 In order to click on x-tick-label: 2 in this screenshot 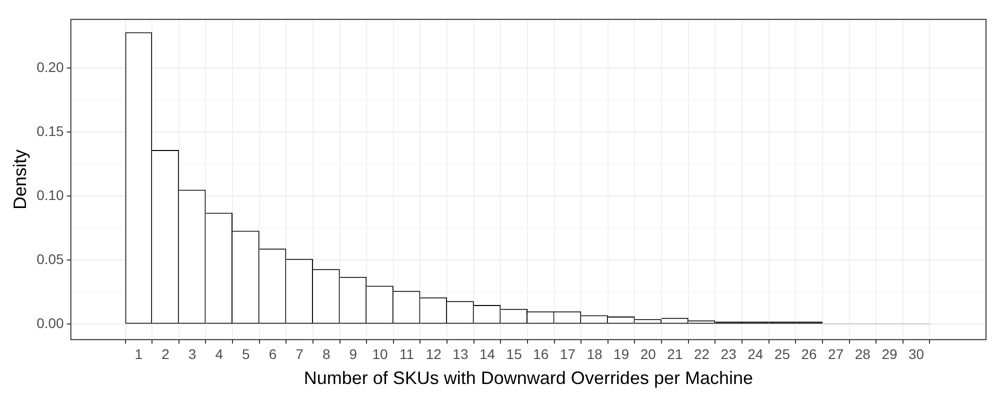, I will do `click(166, 354)`.